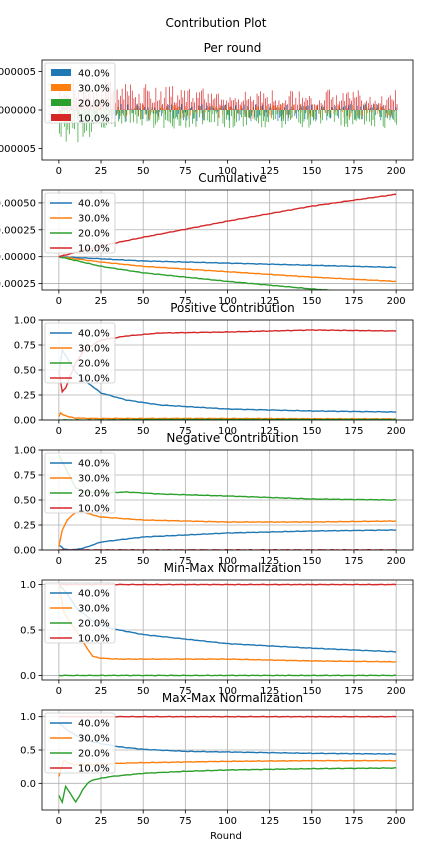 This screenshot has width=432, height=864. I want to click on legend-swatch, so click(61, 87).